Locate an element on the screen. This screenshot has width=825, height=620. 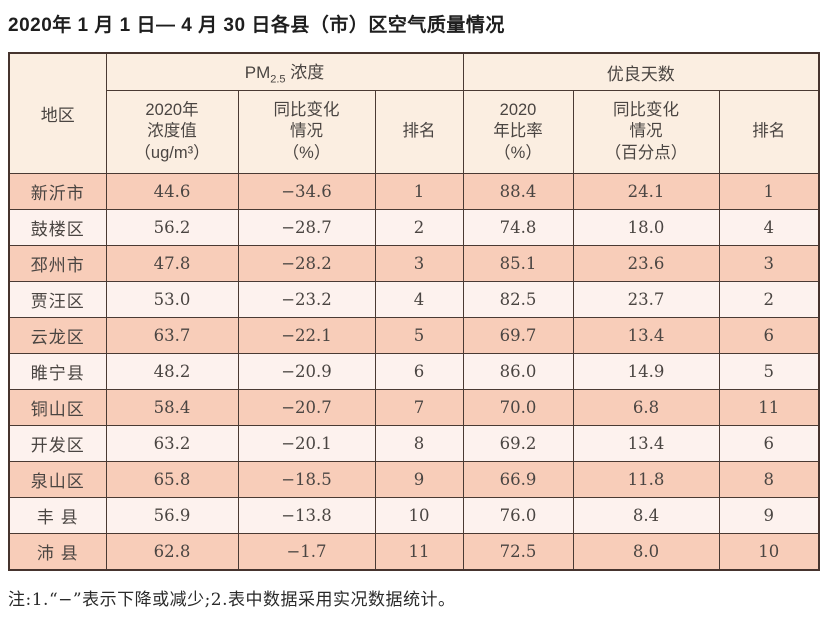
cell-days-ratio: 69.2 is located at coordinates (518, 443).